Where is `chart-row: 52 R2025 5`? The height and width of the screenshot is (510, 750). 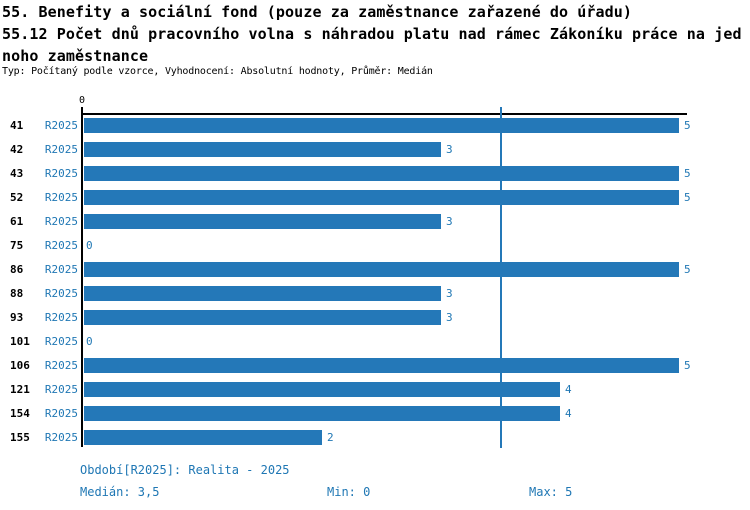 chart-row: 52 R2025 5 is located at coordinates (375, 198).